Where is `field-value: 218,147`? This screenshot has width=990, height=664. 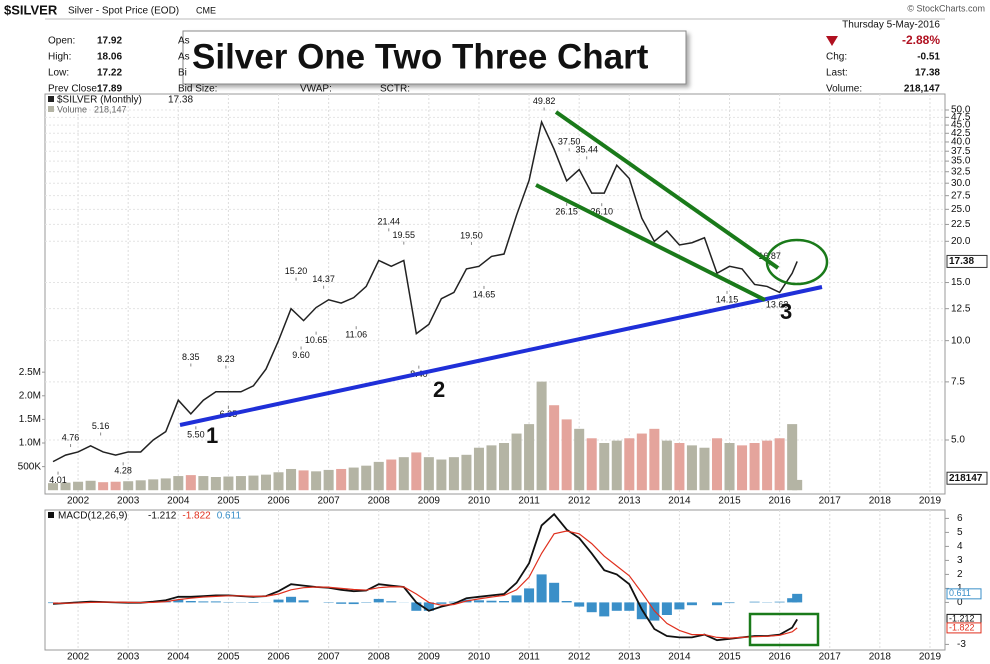 field-value: 218,147 is located at coordinates (922, 89).